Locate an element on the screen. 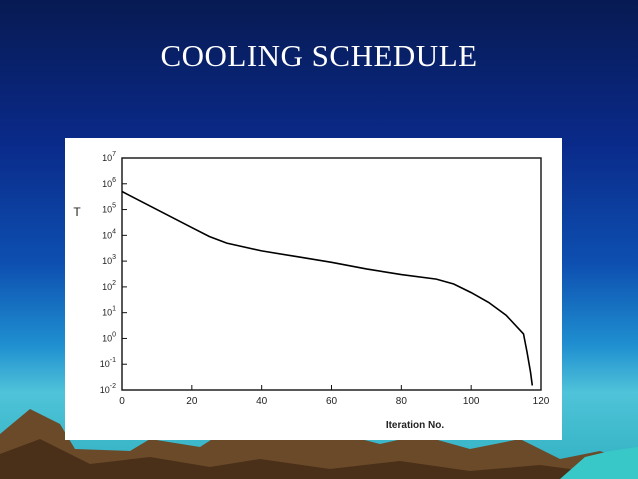 This screenshot has width=638, height=479. y-tick-label: 10⁵ is located at coordinates (109, 209).